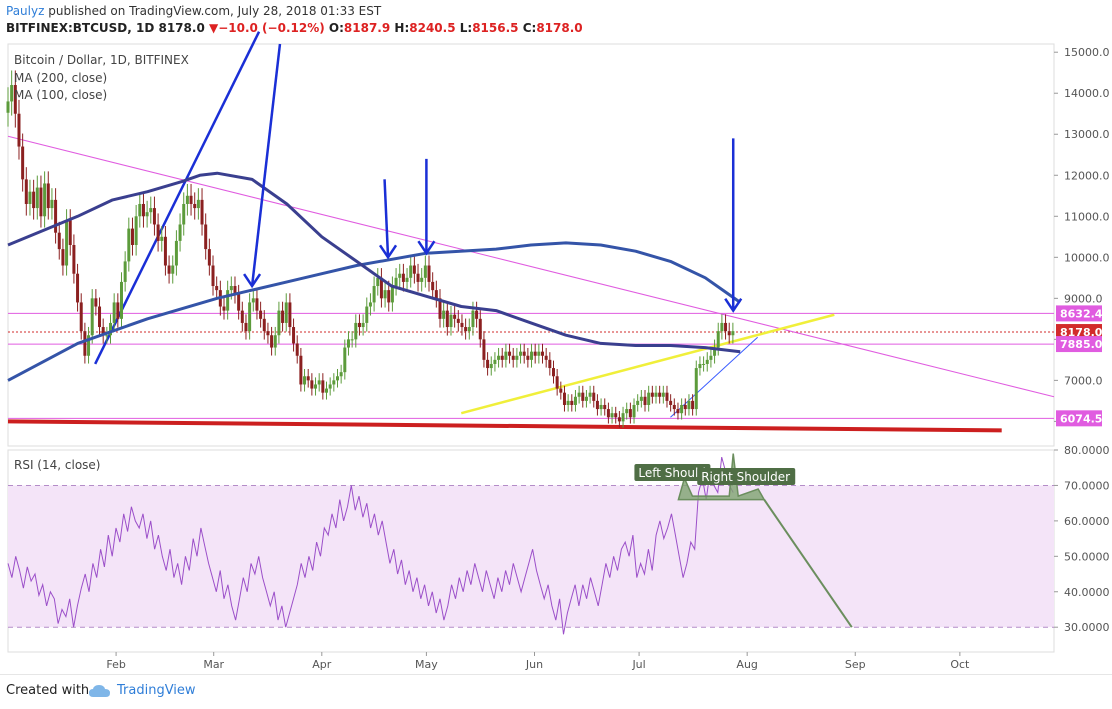  What do you see at coordinates (1087, 521) in the screenshot?
I see `rsi-axis-label: 60.0000` at bounding box center [1087, 521].